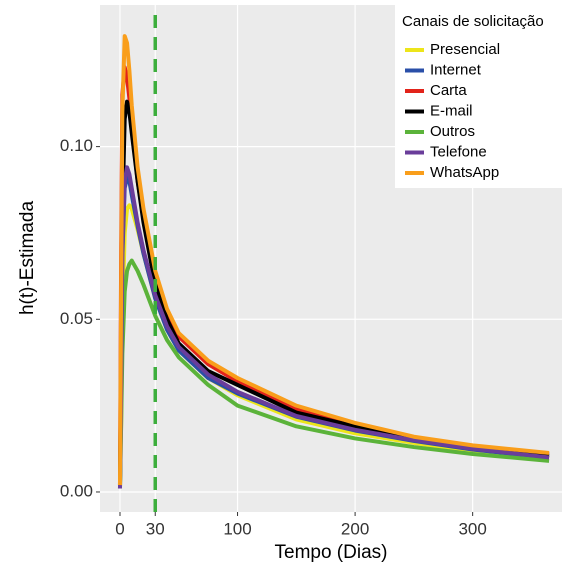 This screenshot has height=572, width=572. I want to click on x-axis-title: Tempo (Dias), so click(331, 552).